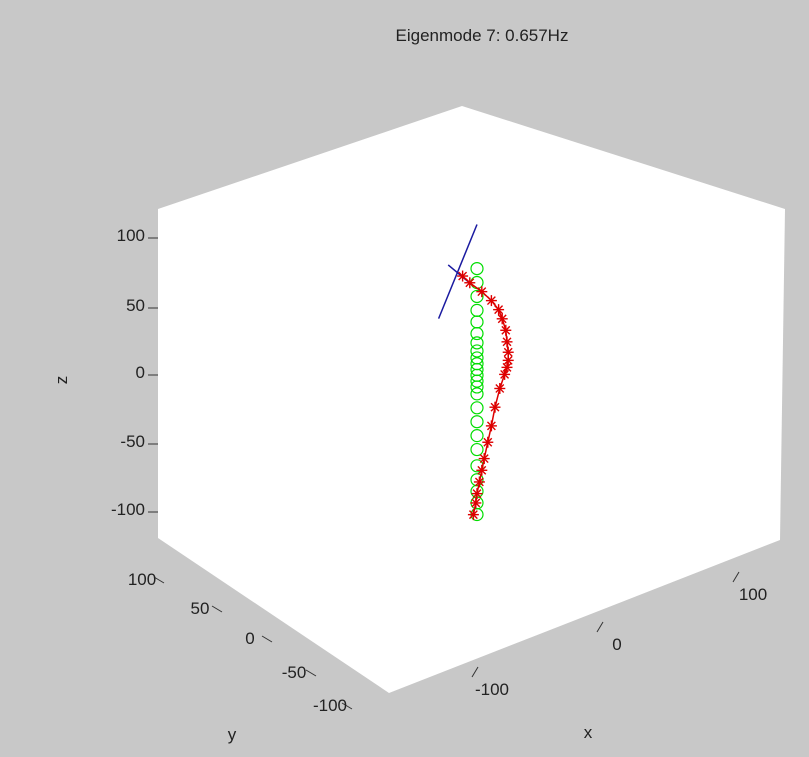 This screenshot has width=809, height=757. What do you see at coordinates (588, 732) in the screenshot?
I see `x-axis-label: x` at bounding box center [588, 732].